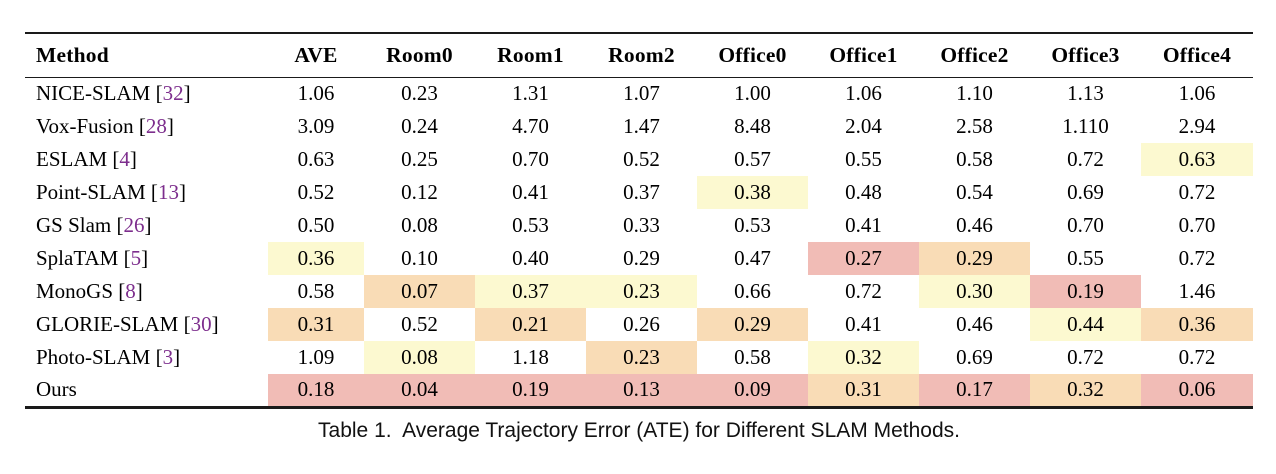 The image size is (1276, 474). What do you see at coordinates (863, 258) in the screenshot?
I see `value-cell: 0.27` at bounding box center [863, 258].